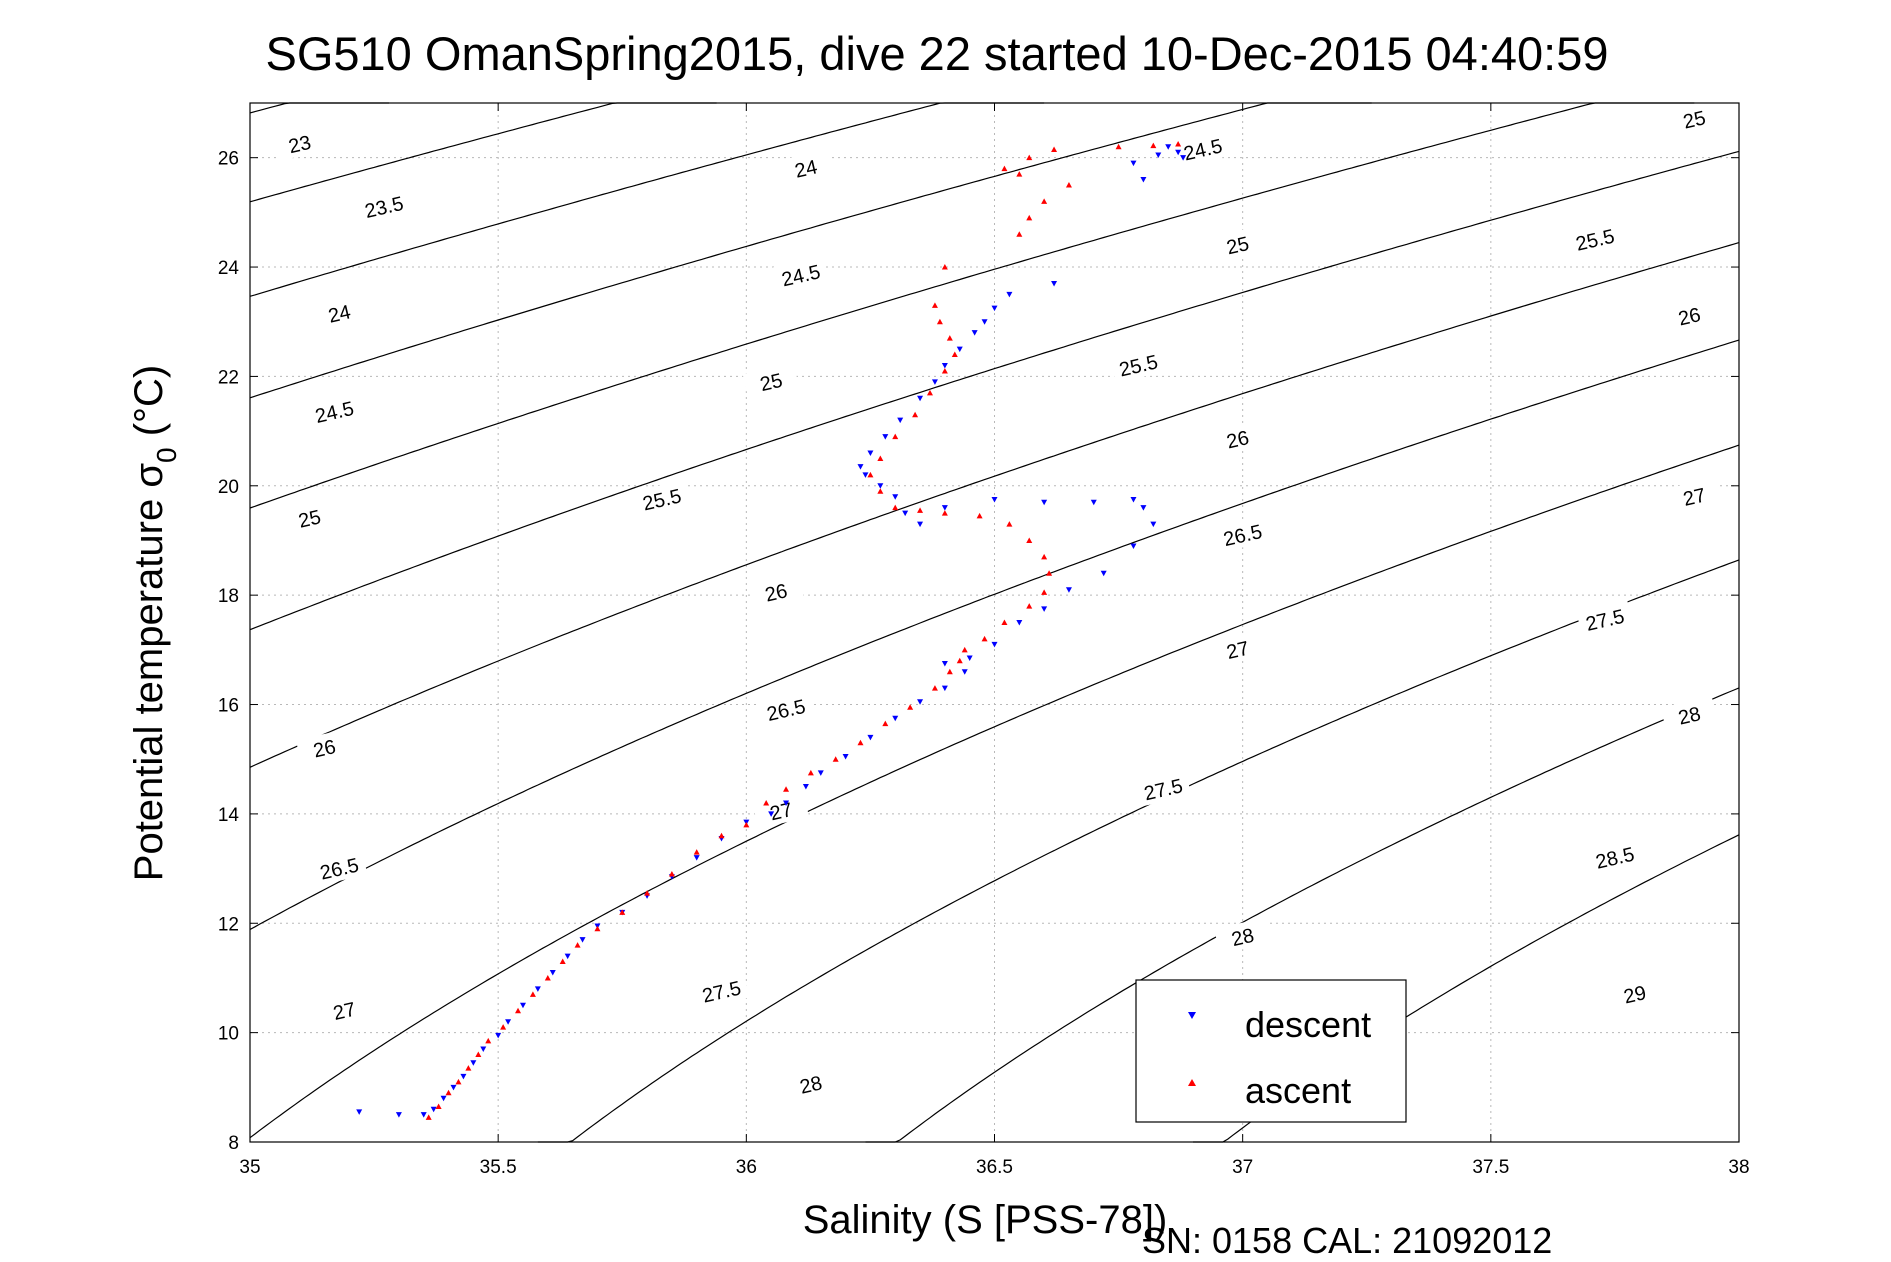 This screenshot has height=1262, width=1891. Describe the element at coordinates (1694, 497) in the screenshot. I see `contour-label: 27` at that location.